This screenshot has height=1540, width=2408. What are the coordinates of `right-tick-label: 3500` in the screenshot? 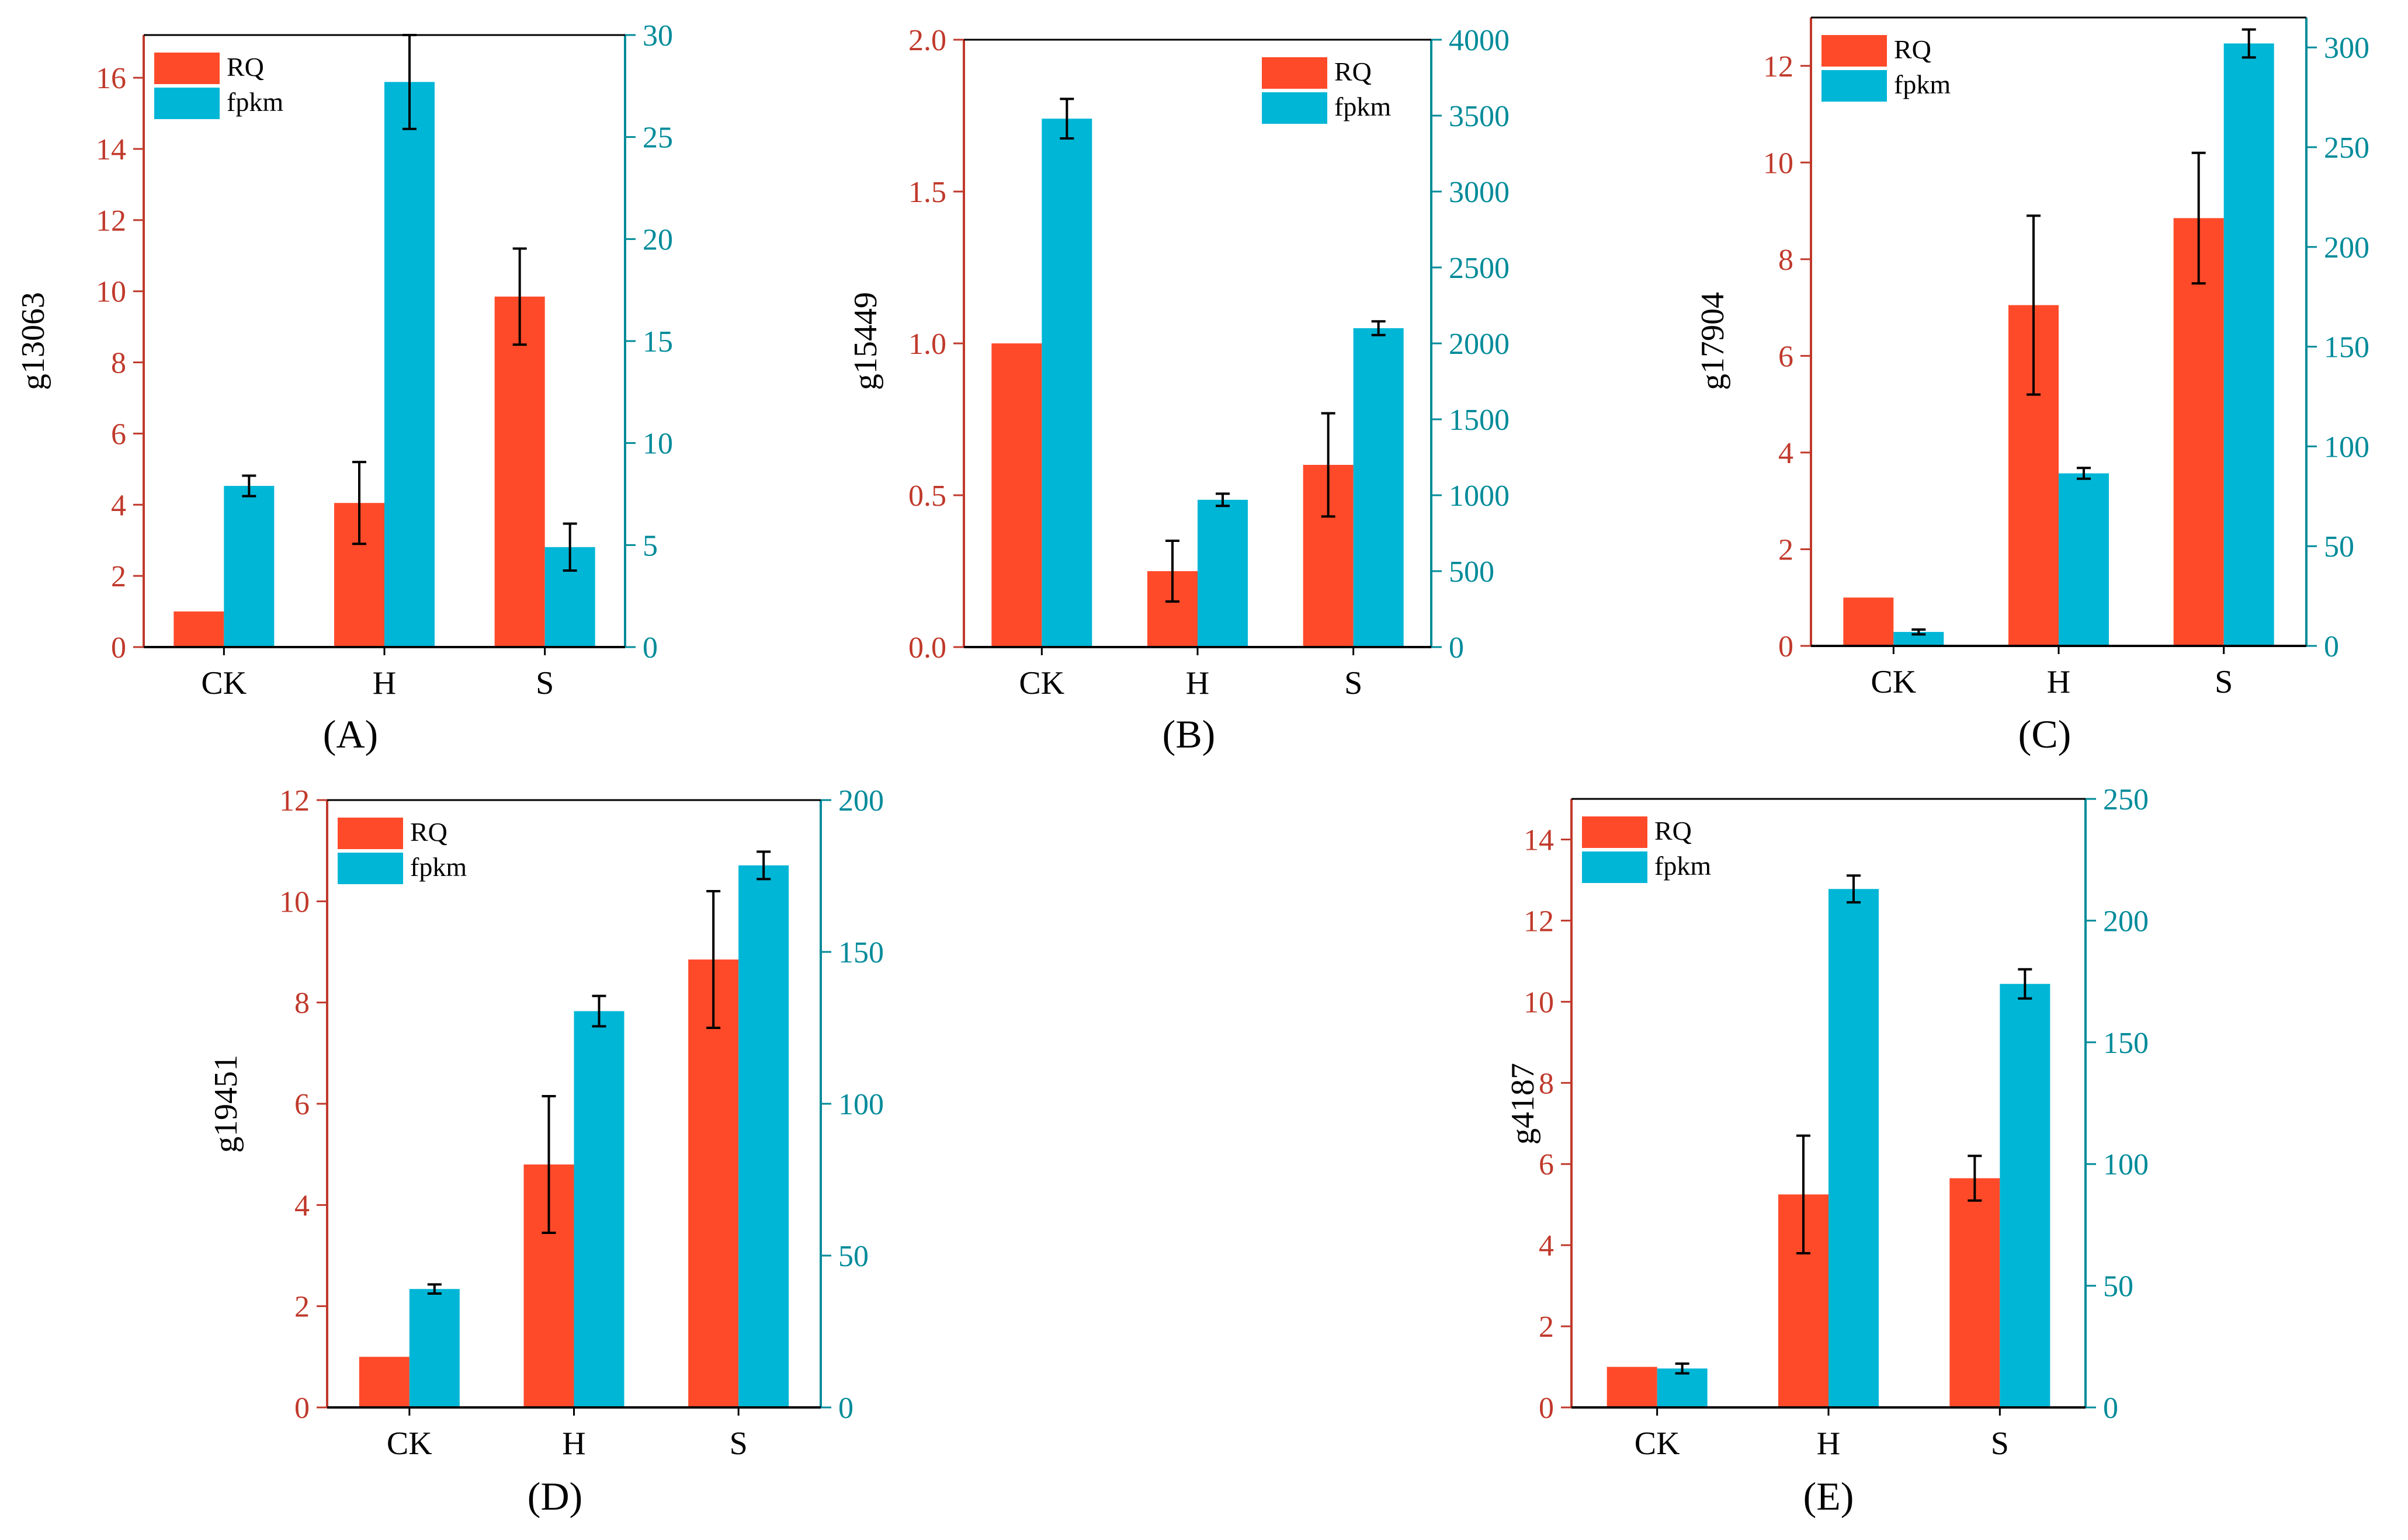 It's located at (1479, 117).